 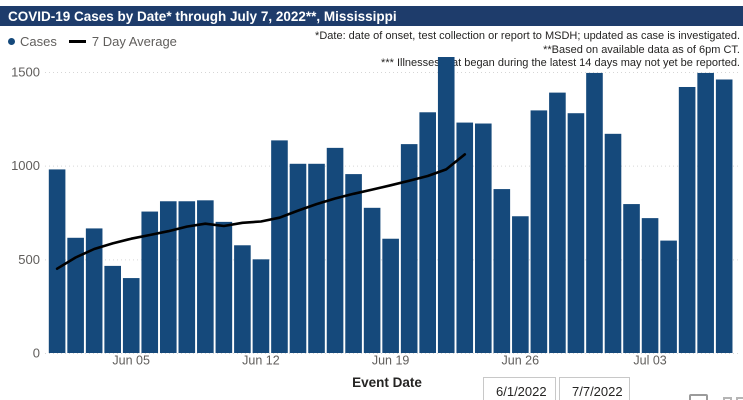 What do you see at coordinates (391, 361) in the screenshot?
I see `x-tick-label: Jun 19` at bounding box center [391, 361].